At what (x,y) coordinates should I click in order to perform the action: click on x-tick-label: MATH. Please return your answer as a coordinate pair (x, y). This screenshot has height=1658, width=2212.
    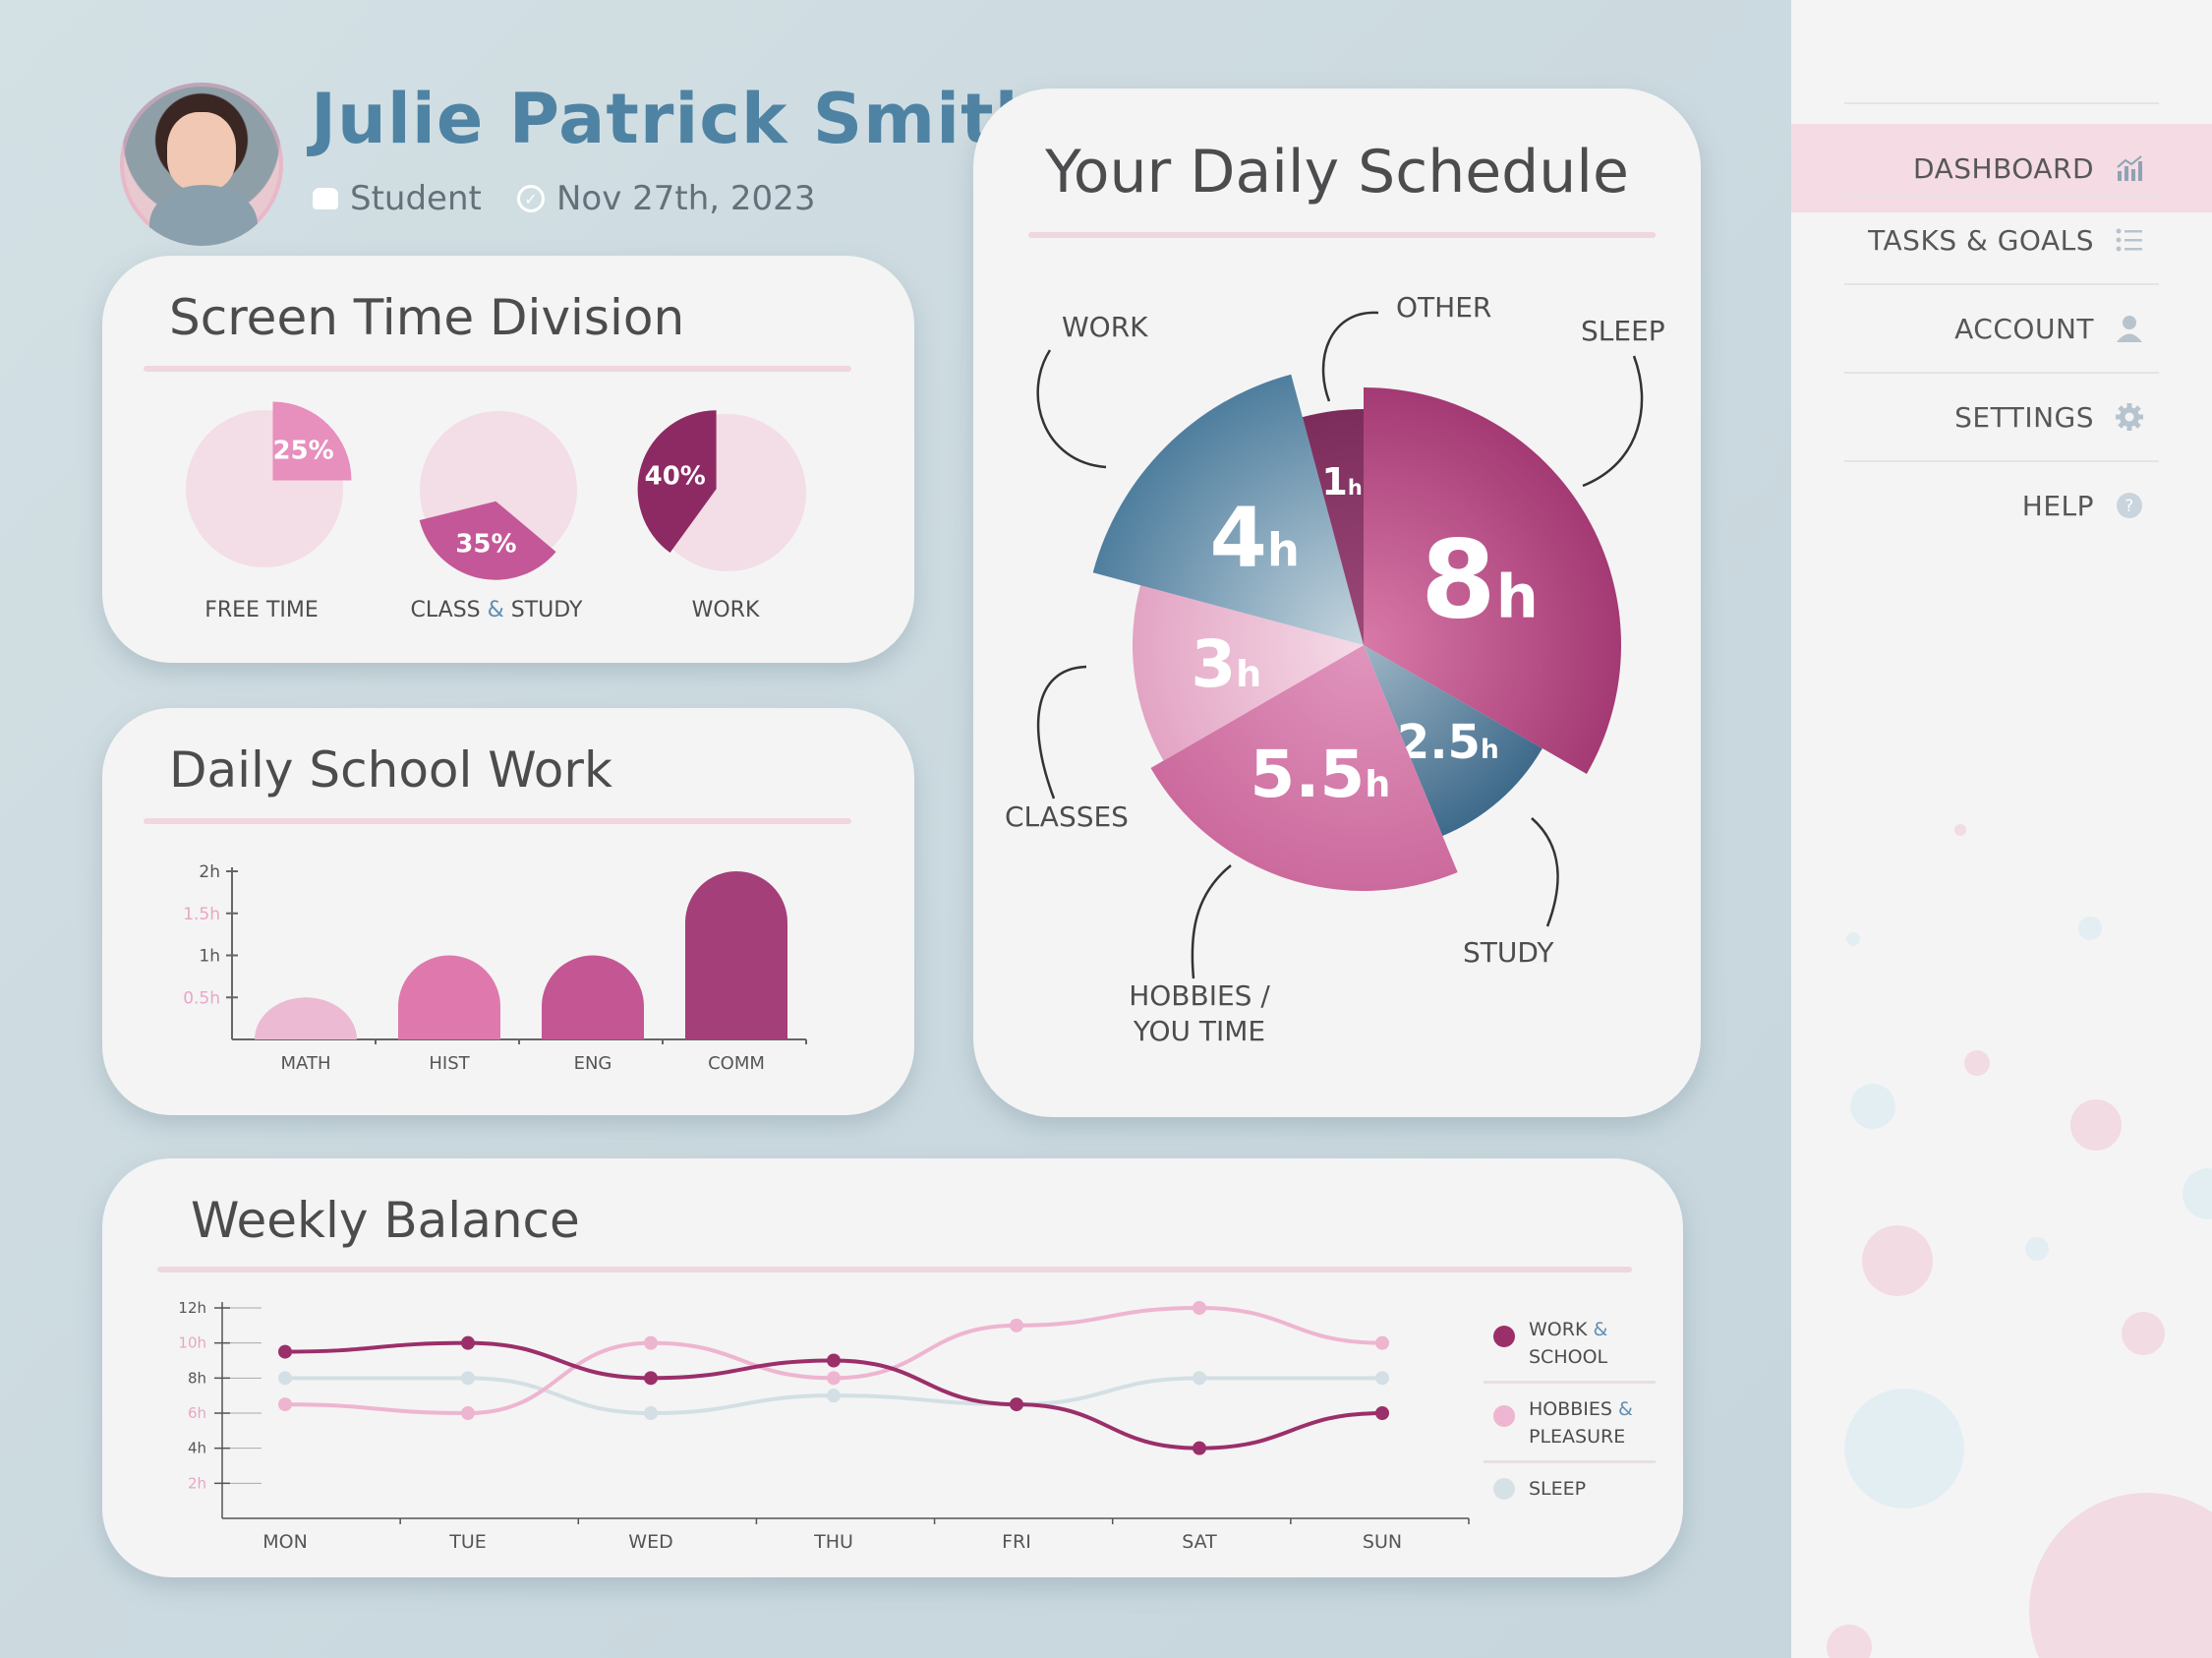
    Looking at the image, I should click on (306, 1063).